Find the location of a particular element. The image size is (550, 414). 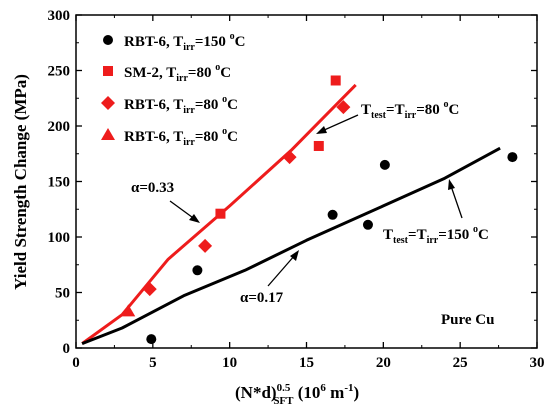

legend-marker-triangle is located at coordinates (108, 134).